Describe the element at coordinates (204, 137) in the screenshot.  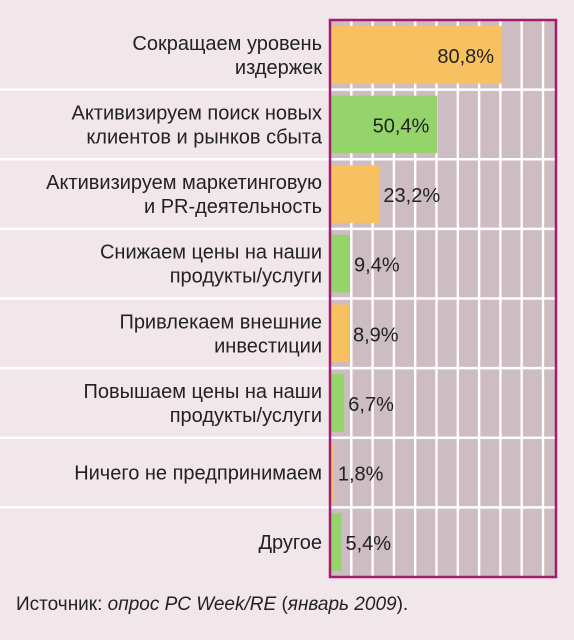
I see `category-label: клиентов и рынков сбыта` at that location.